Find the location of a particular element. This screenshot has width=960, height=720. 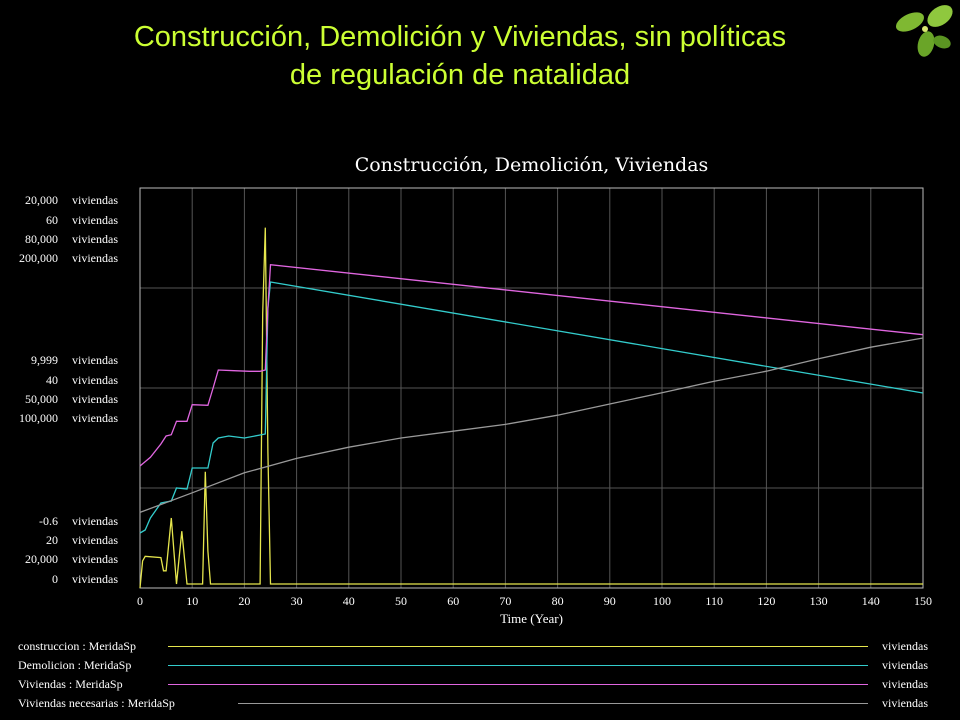

legend-item: Demolicion : MeridaSp viviendas is located at coordinates (473, 665).